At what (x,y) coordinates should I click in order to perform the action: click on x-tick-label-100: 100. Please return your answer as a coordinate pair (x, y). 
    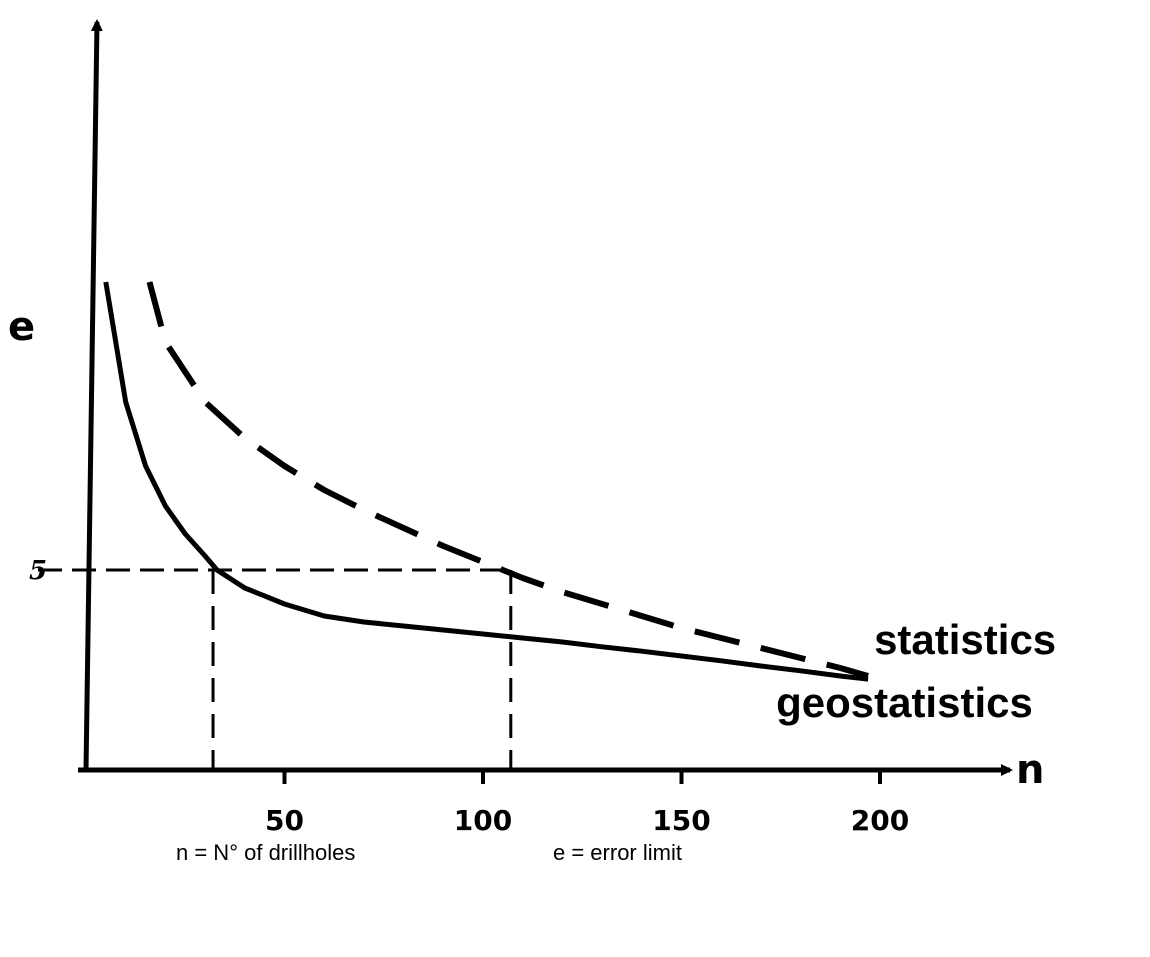
    Looking at the image, I should click on (483, 820).